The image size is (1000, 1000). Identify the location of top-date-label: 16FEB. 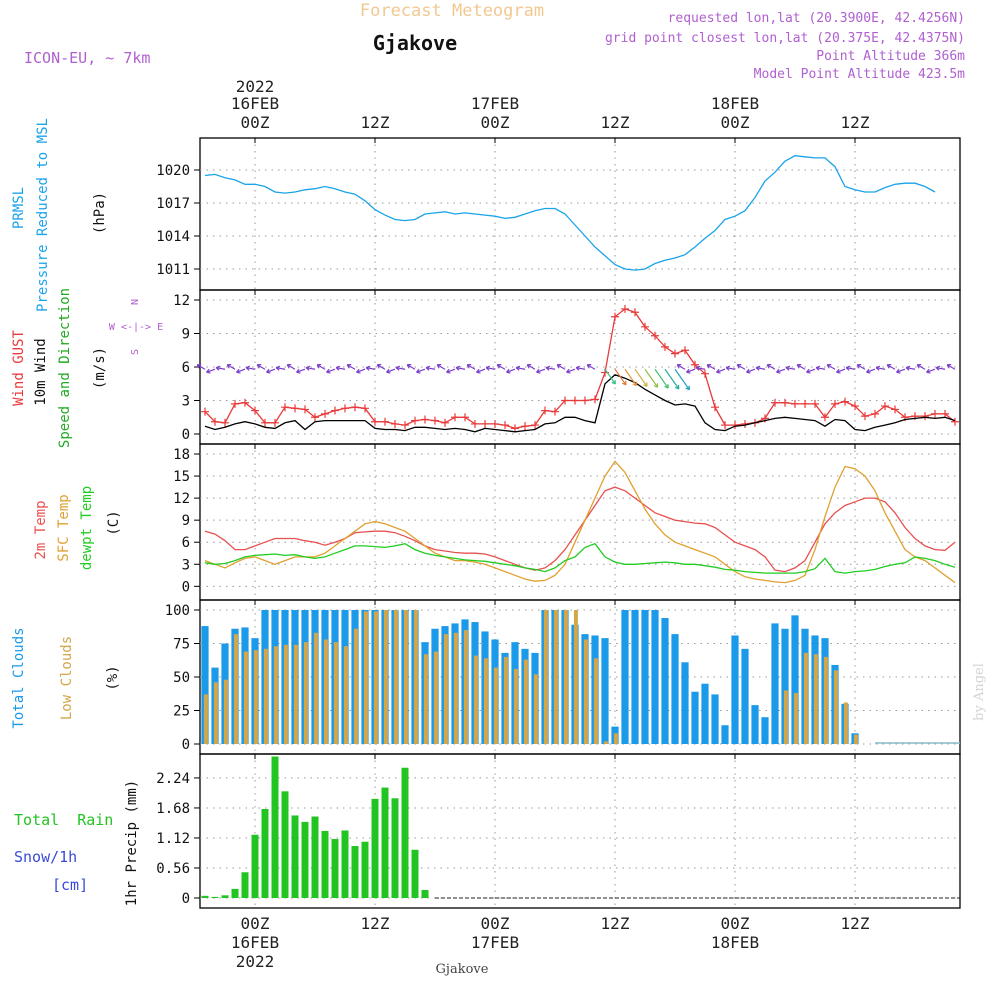
(255, 103).